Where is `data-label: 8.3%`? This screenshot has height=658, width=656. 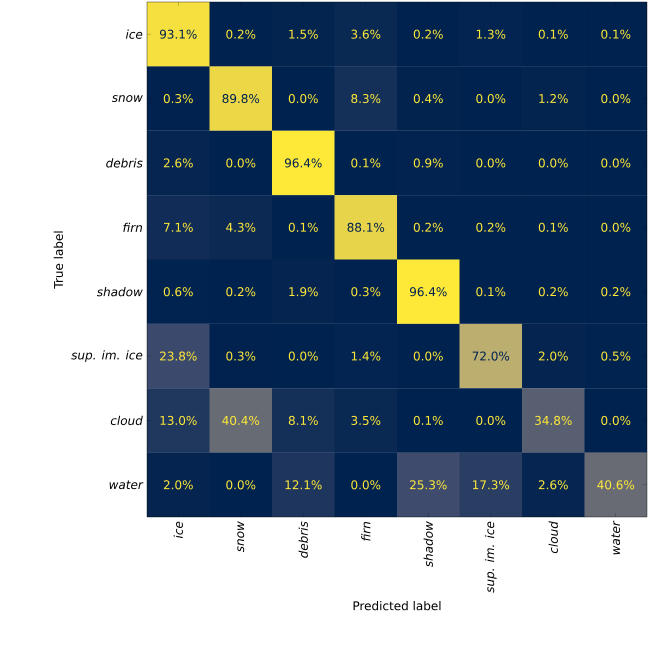
data-label: 8.3% is located at coordinates (365, 99).